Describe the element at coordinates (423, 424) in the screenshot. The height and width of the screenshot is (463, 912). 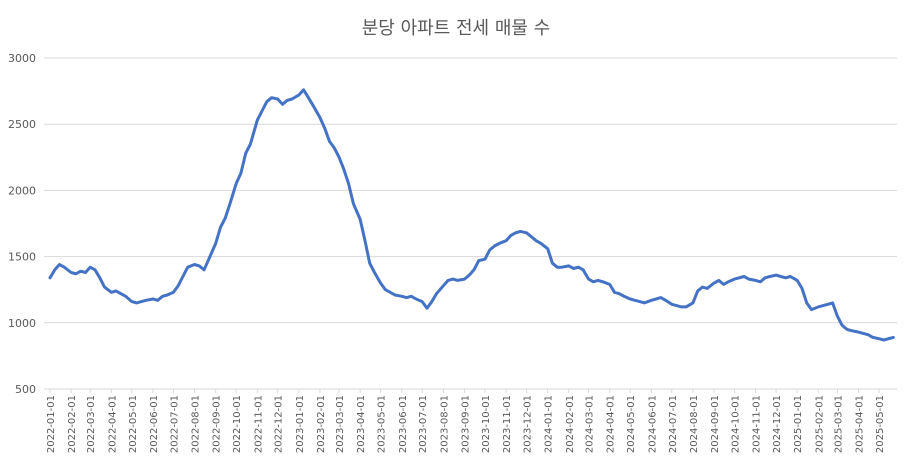
I see `x-tick-label: 2023-07-01` at that location.